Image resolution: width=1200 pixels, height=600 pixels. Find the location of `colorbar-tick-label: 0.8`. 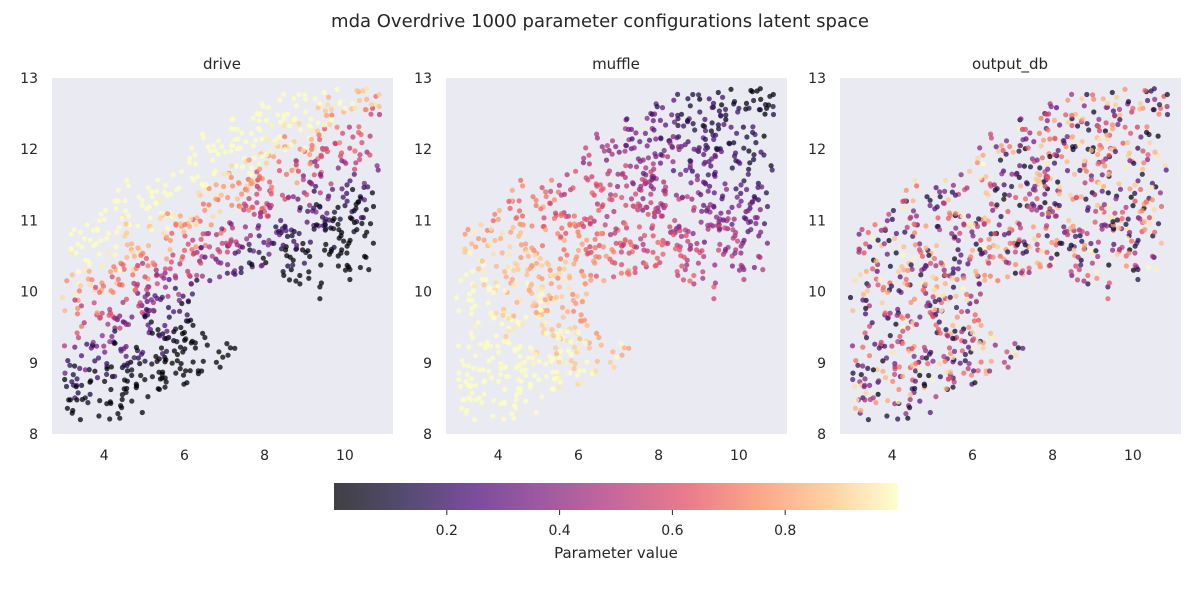

colorbar-tick-label: 0.8 is located at coordinates (785, 531).